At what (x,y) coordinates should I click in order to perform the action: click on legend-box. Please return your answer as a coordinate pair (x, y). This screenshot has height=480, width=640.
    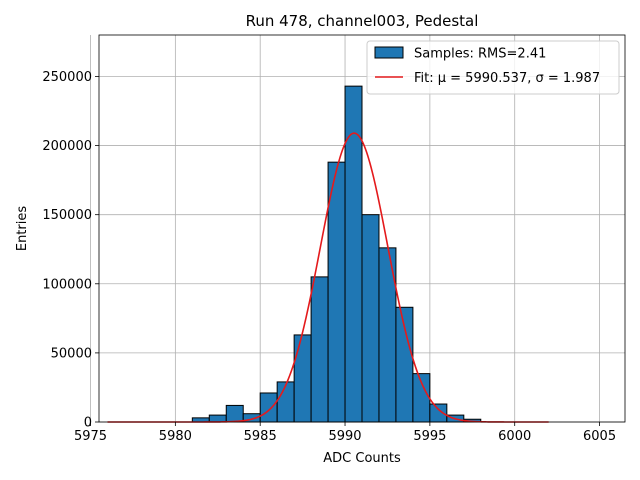
    Looking at the image, I should click on (493, 67).